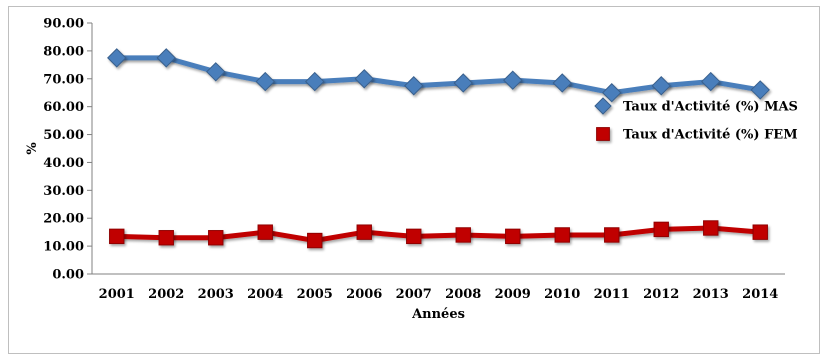 This screenshot has height=356, width=821. Describe the element at coordinates (63, 247) in the screenshot. I see `y-tick-label: 10.00` at that location.